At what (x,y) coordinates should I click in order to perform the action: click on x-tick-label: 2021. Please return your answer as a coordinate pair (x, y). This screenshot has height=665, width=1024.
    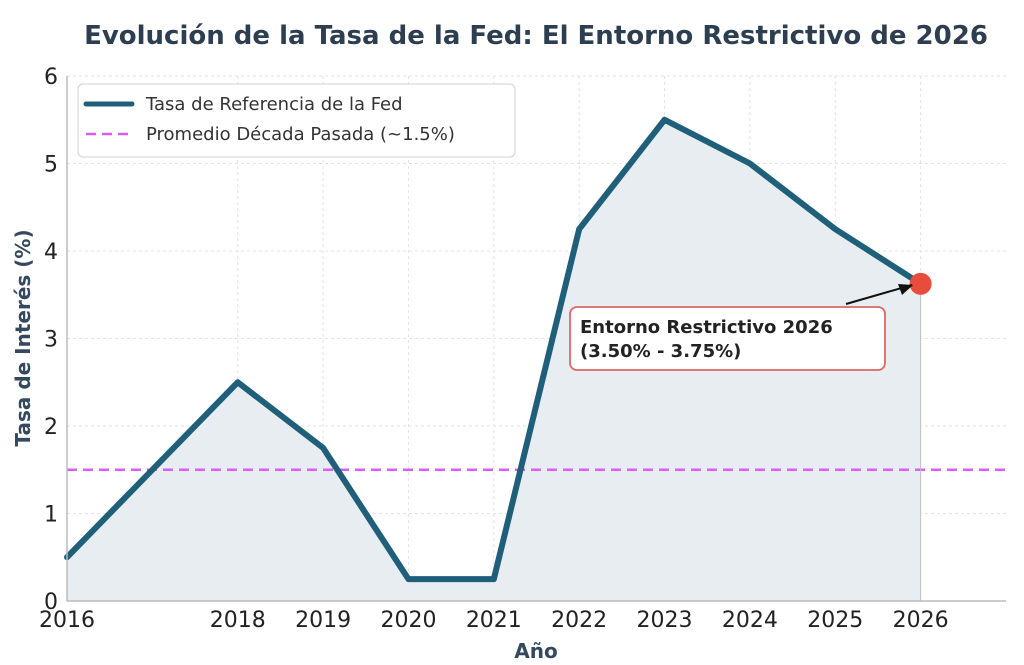
    Looking at the image, I should click on (494, 620).